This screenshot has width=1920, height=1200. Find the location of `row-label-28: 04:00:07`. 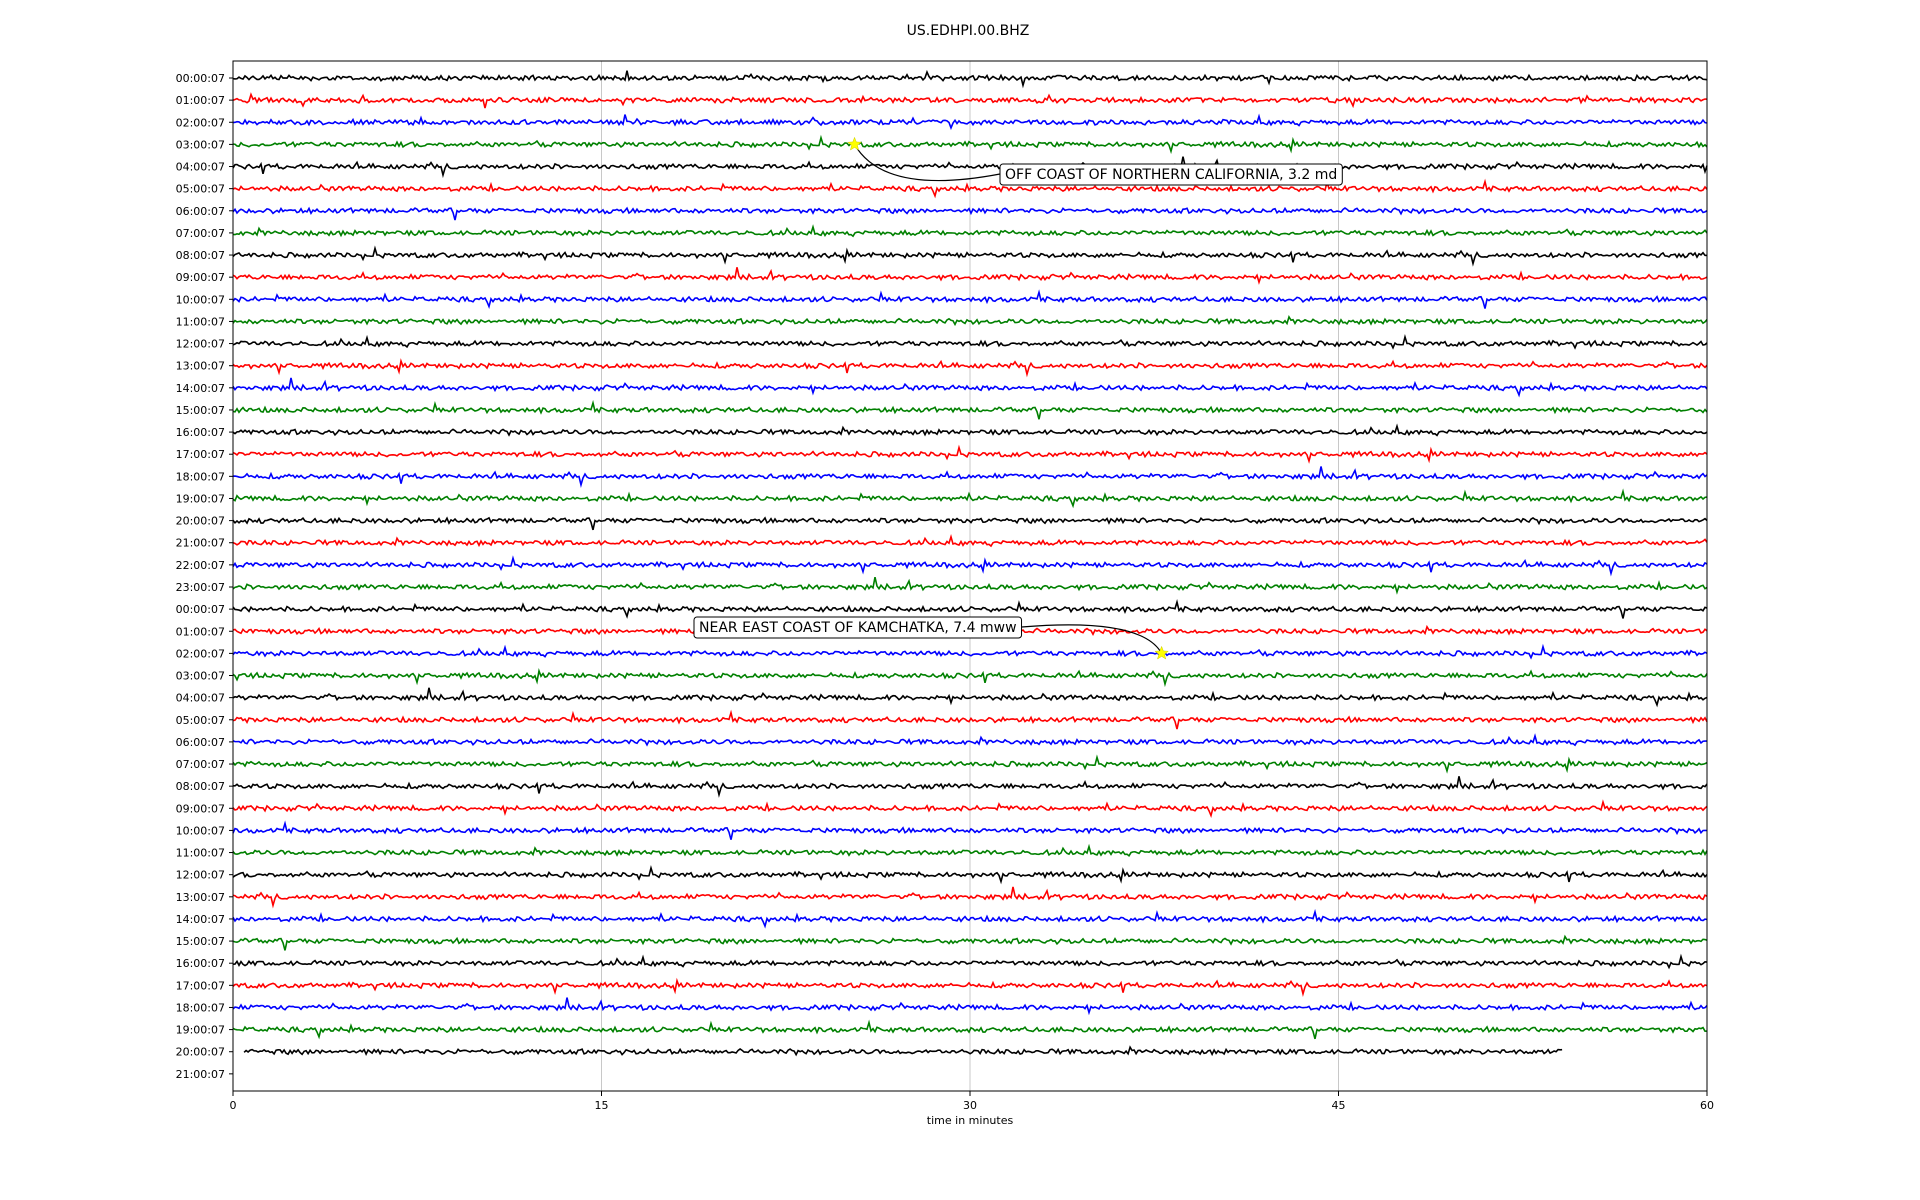

row-label-28: 04:00:07 is located at coordinates (200, 698).